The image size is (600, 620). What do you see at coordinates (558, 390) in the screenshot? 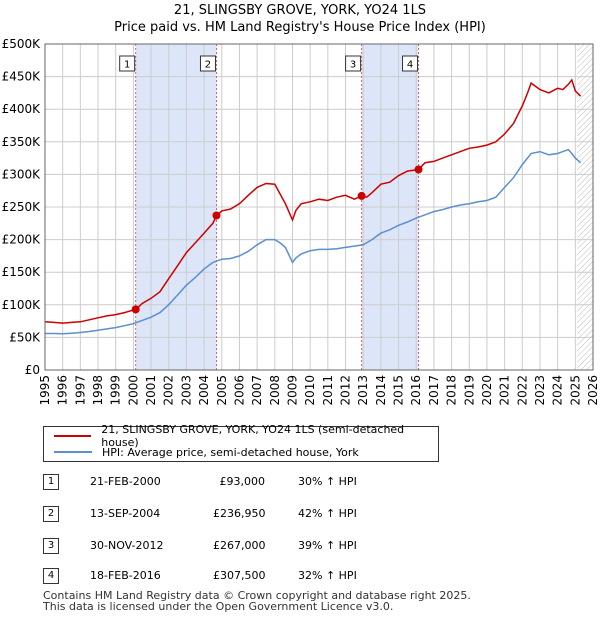
I see `x-tick-label: 2024` at bounding box center [558, 390].